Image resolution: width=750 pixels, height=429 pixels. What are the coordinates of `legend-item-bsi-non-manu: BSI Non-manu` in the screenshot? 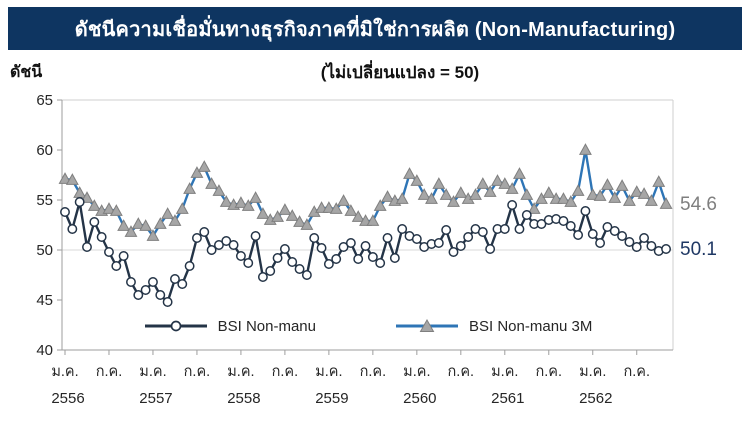 It's located at (229, 326).